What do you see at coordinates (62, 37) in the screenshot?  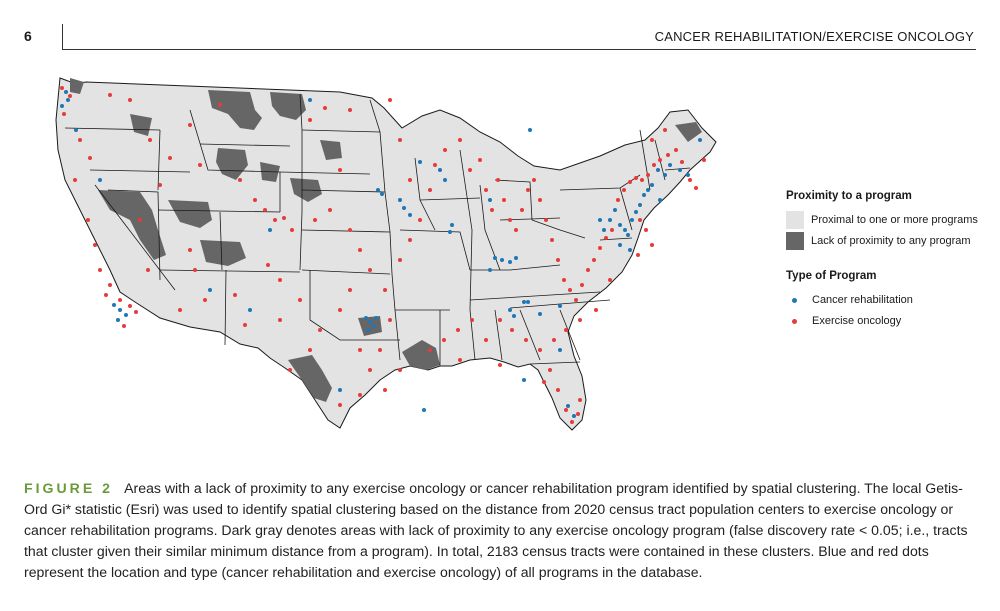 I see `header-divider` at bounding box center [62, 37].